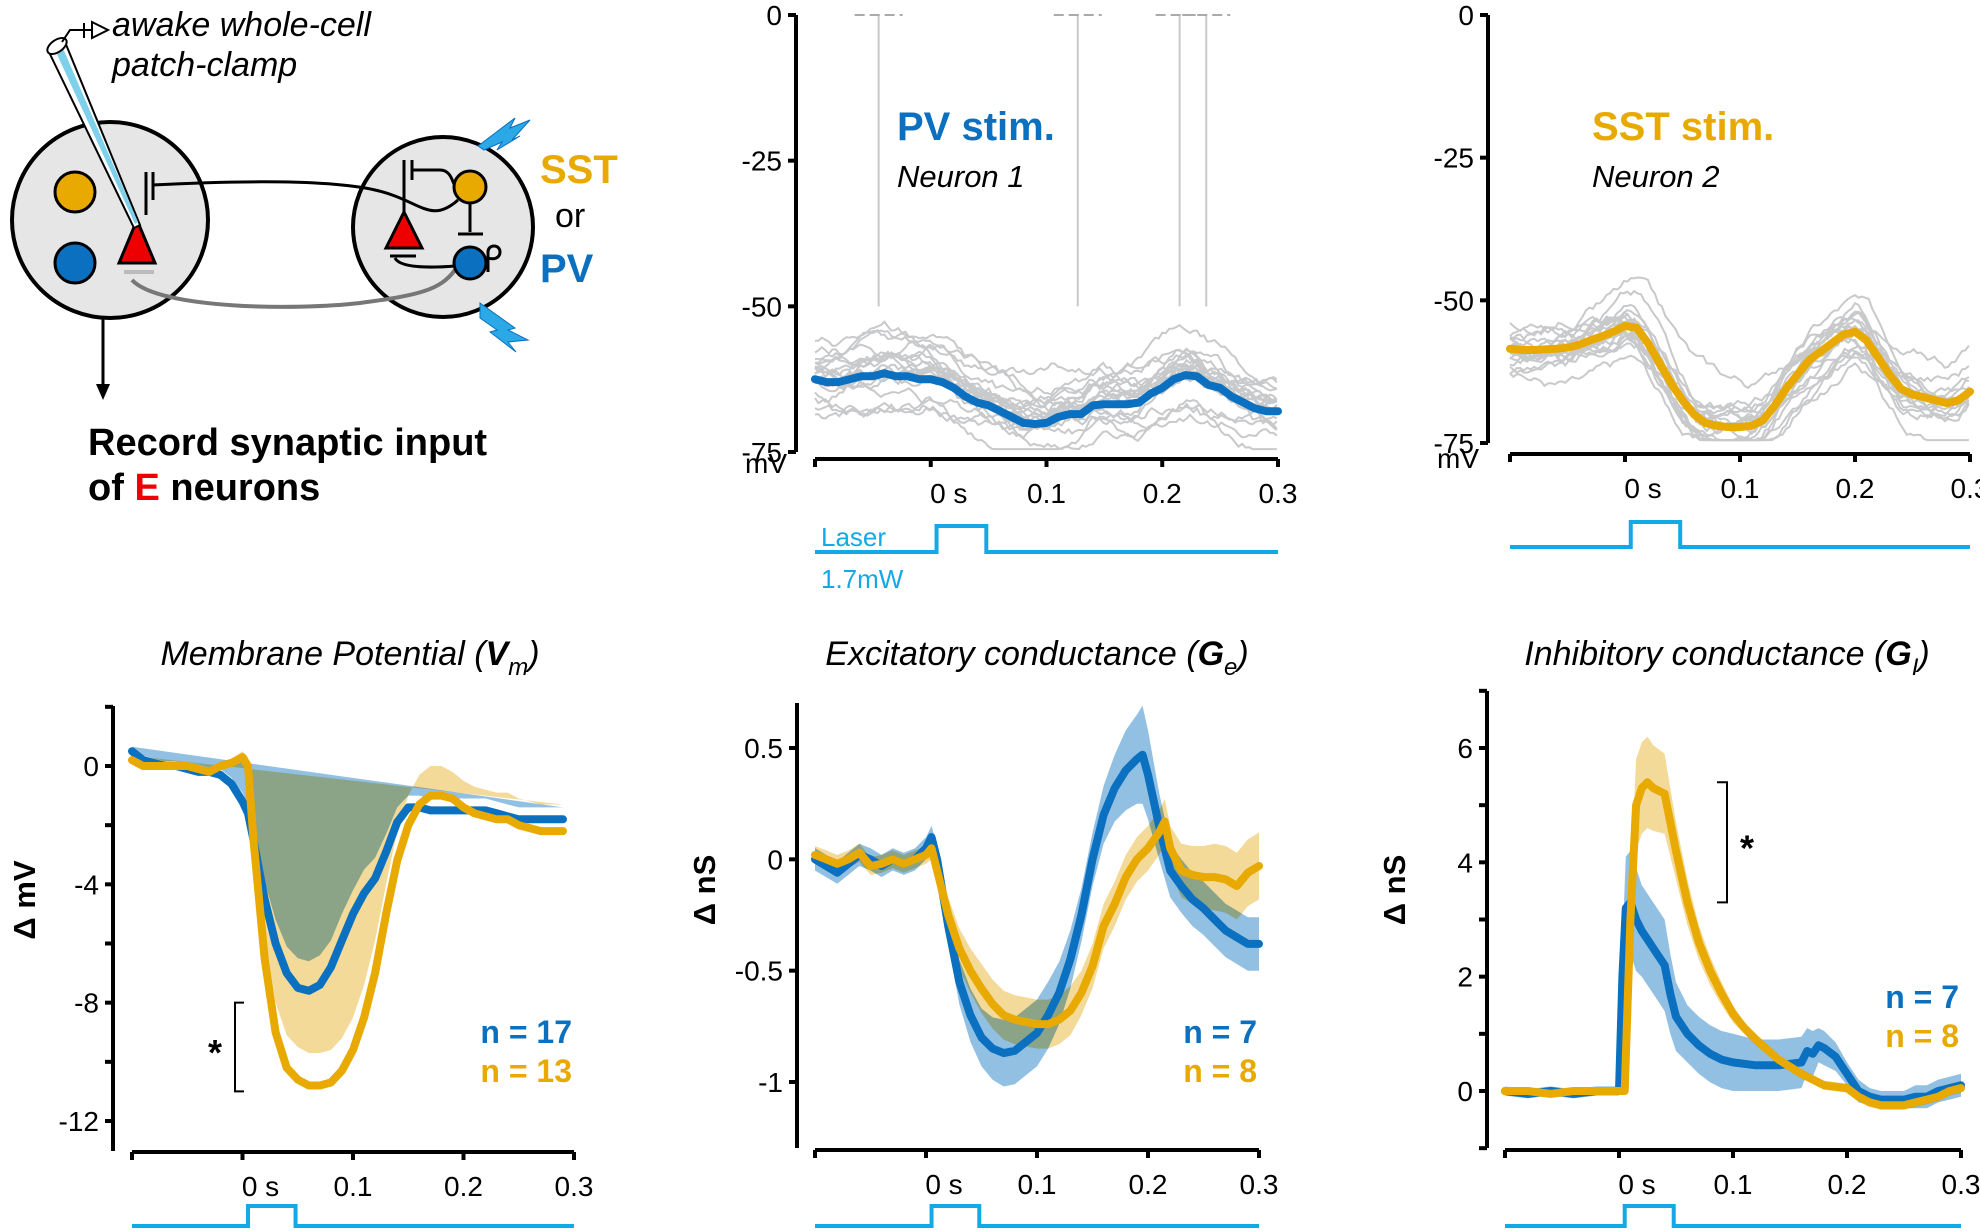 This screenshot has width=1980, height=1231. What do you see at coordinates (240, 488) in the screenshot?
I see `record-label-neurons: neurons` at bounding box center [240, 488].